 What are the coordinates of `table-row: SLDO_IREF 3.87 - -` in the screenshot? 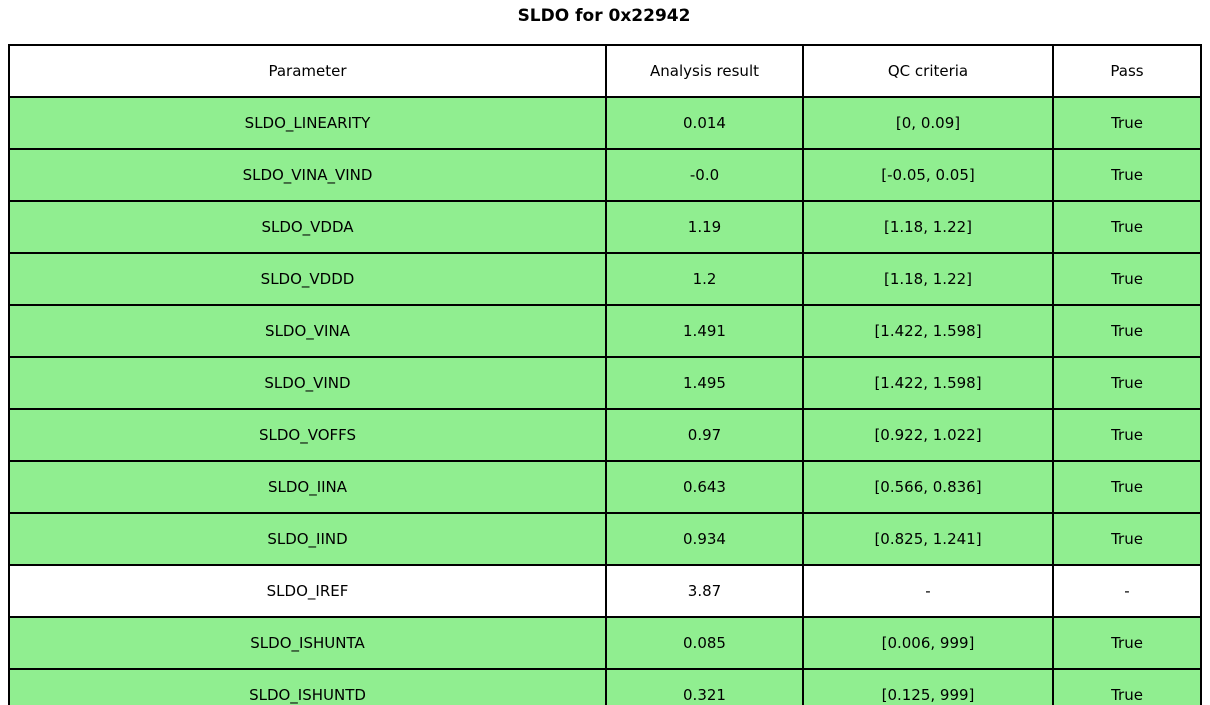 It's located at (605, 591).